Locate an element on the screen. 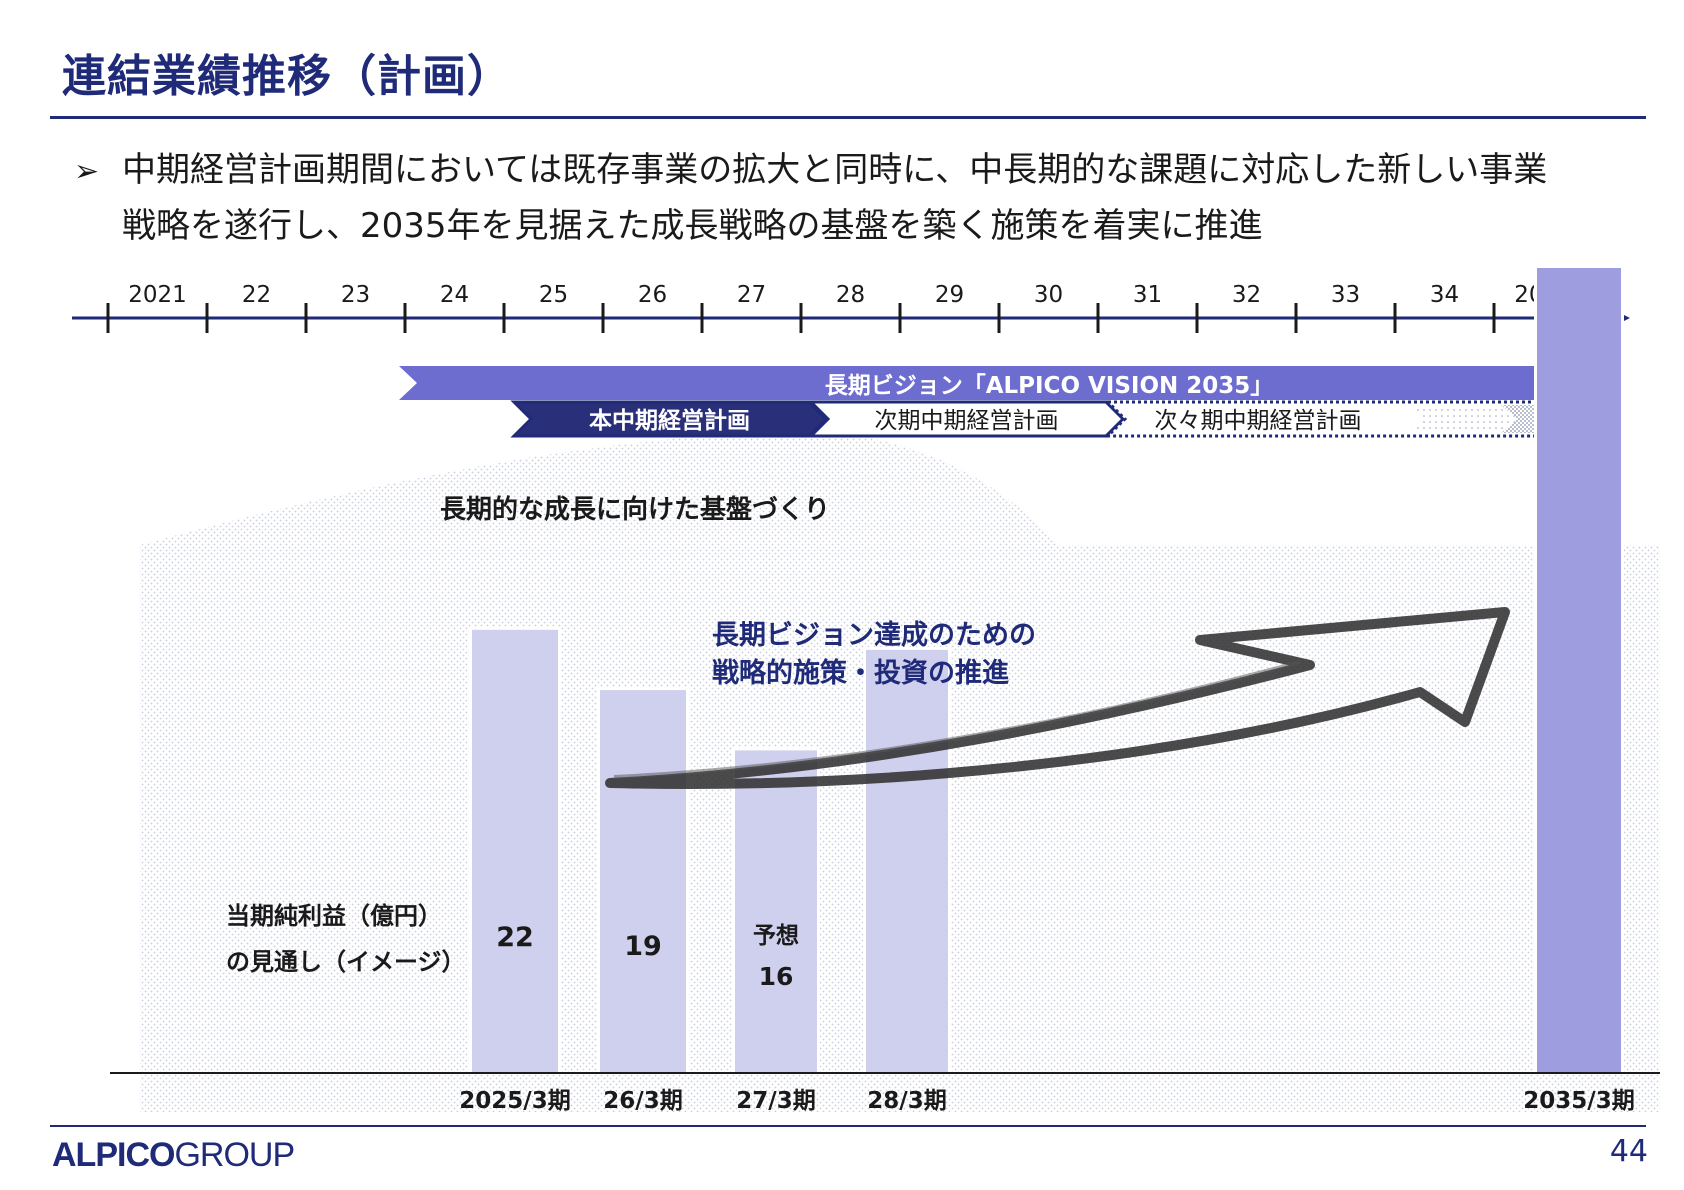 Image resolution: width=1684 pixels, height=1190 pixels. timeline-year-label: 26 is located at coordinates (652, 295).